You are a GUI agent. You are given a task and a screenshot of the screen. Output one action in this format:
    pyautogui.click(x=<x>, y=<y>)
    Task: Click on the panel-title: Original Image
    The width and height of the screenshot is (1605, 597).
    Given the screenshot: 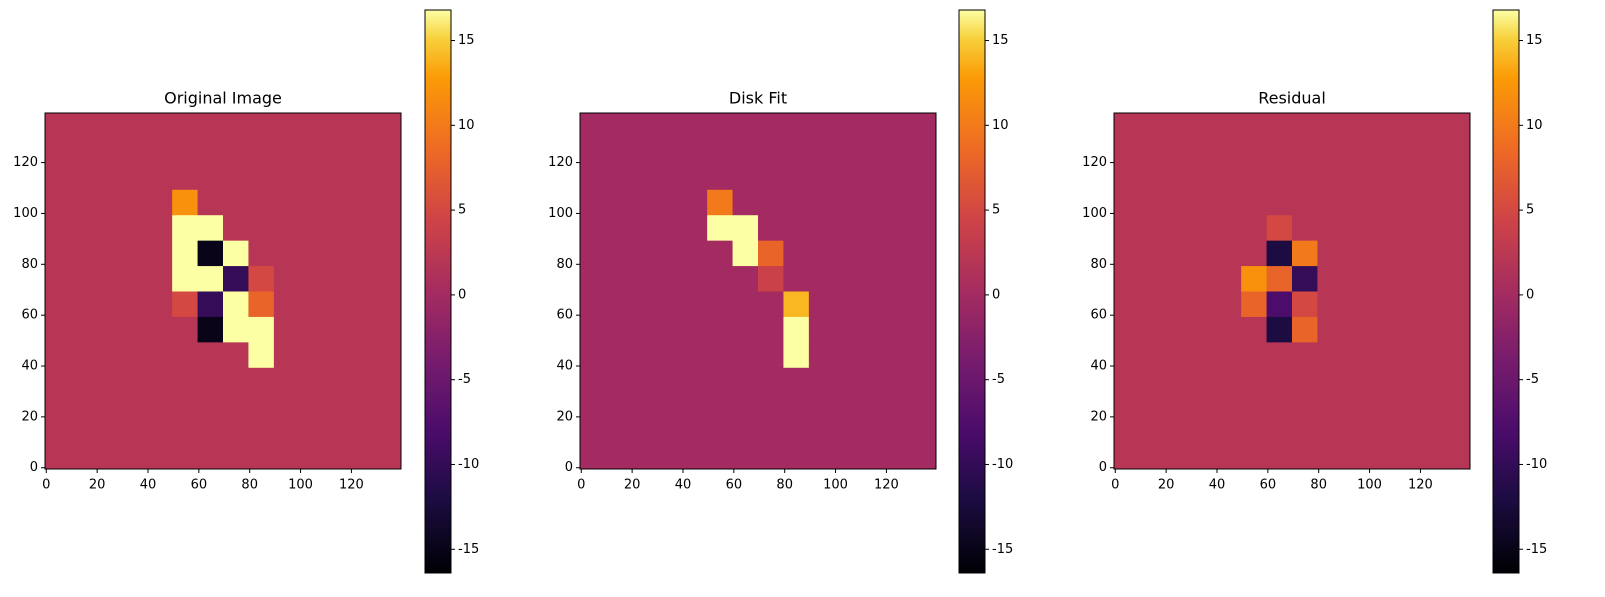 What is the action you would take?
    pyautogui.click(x=223, y=98)
    